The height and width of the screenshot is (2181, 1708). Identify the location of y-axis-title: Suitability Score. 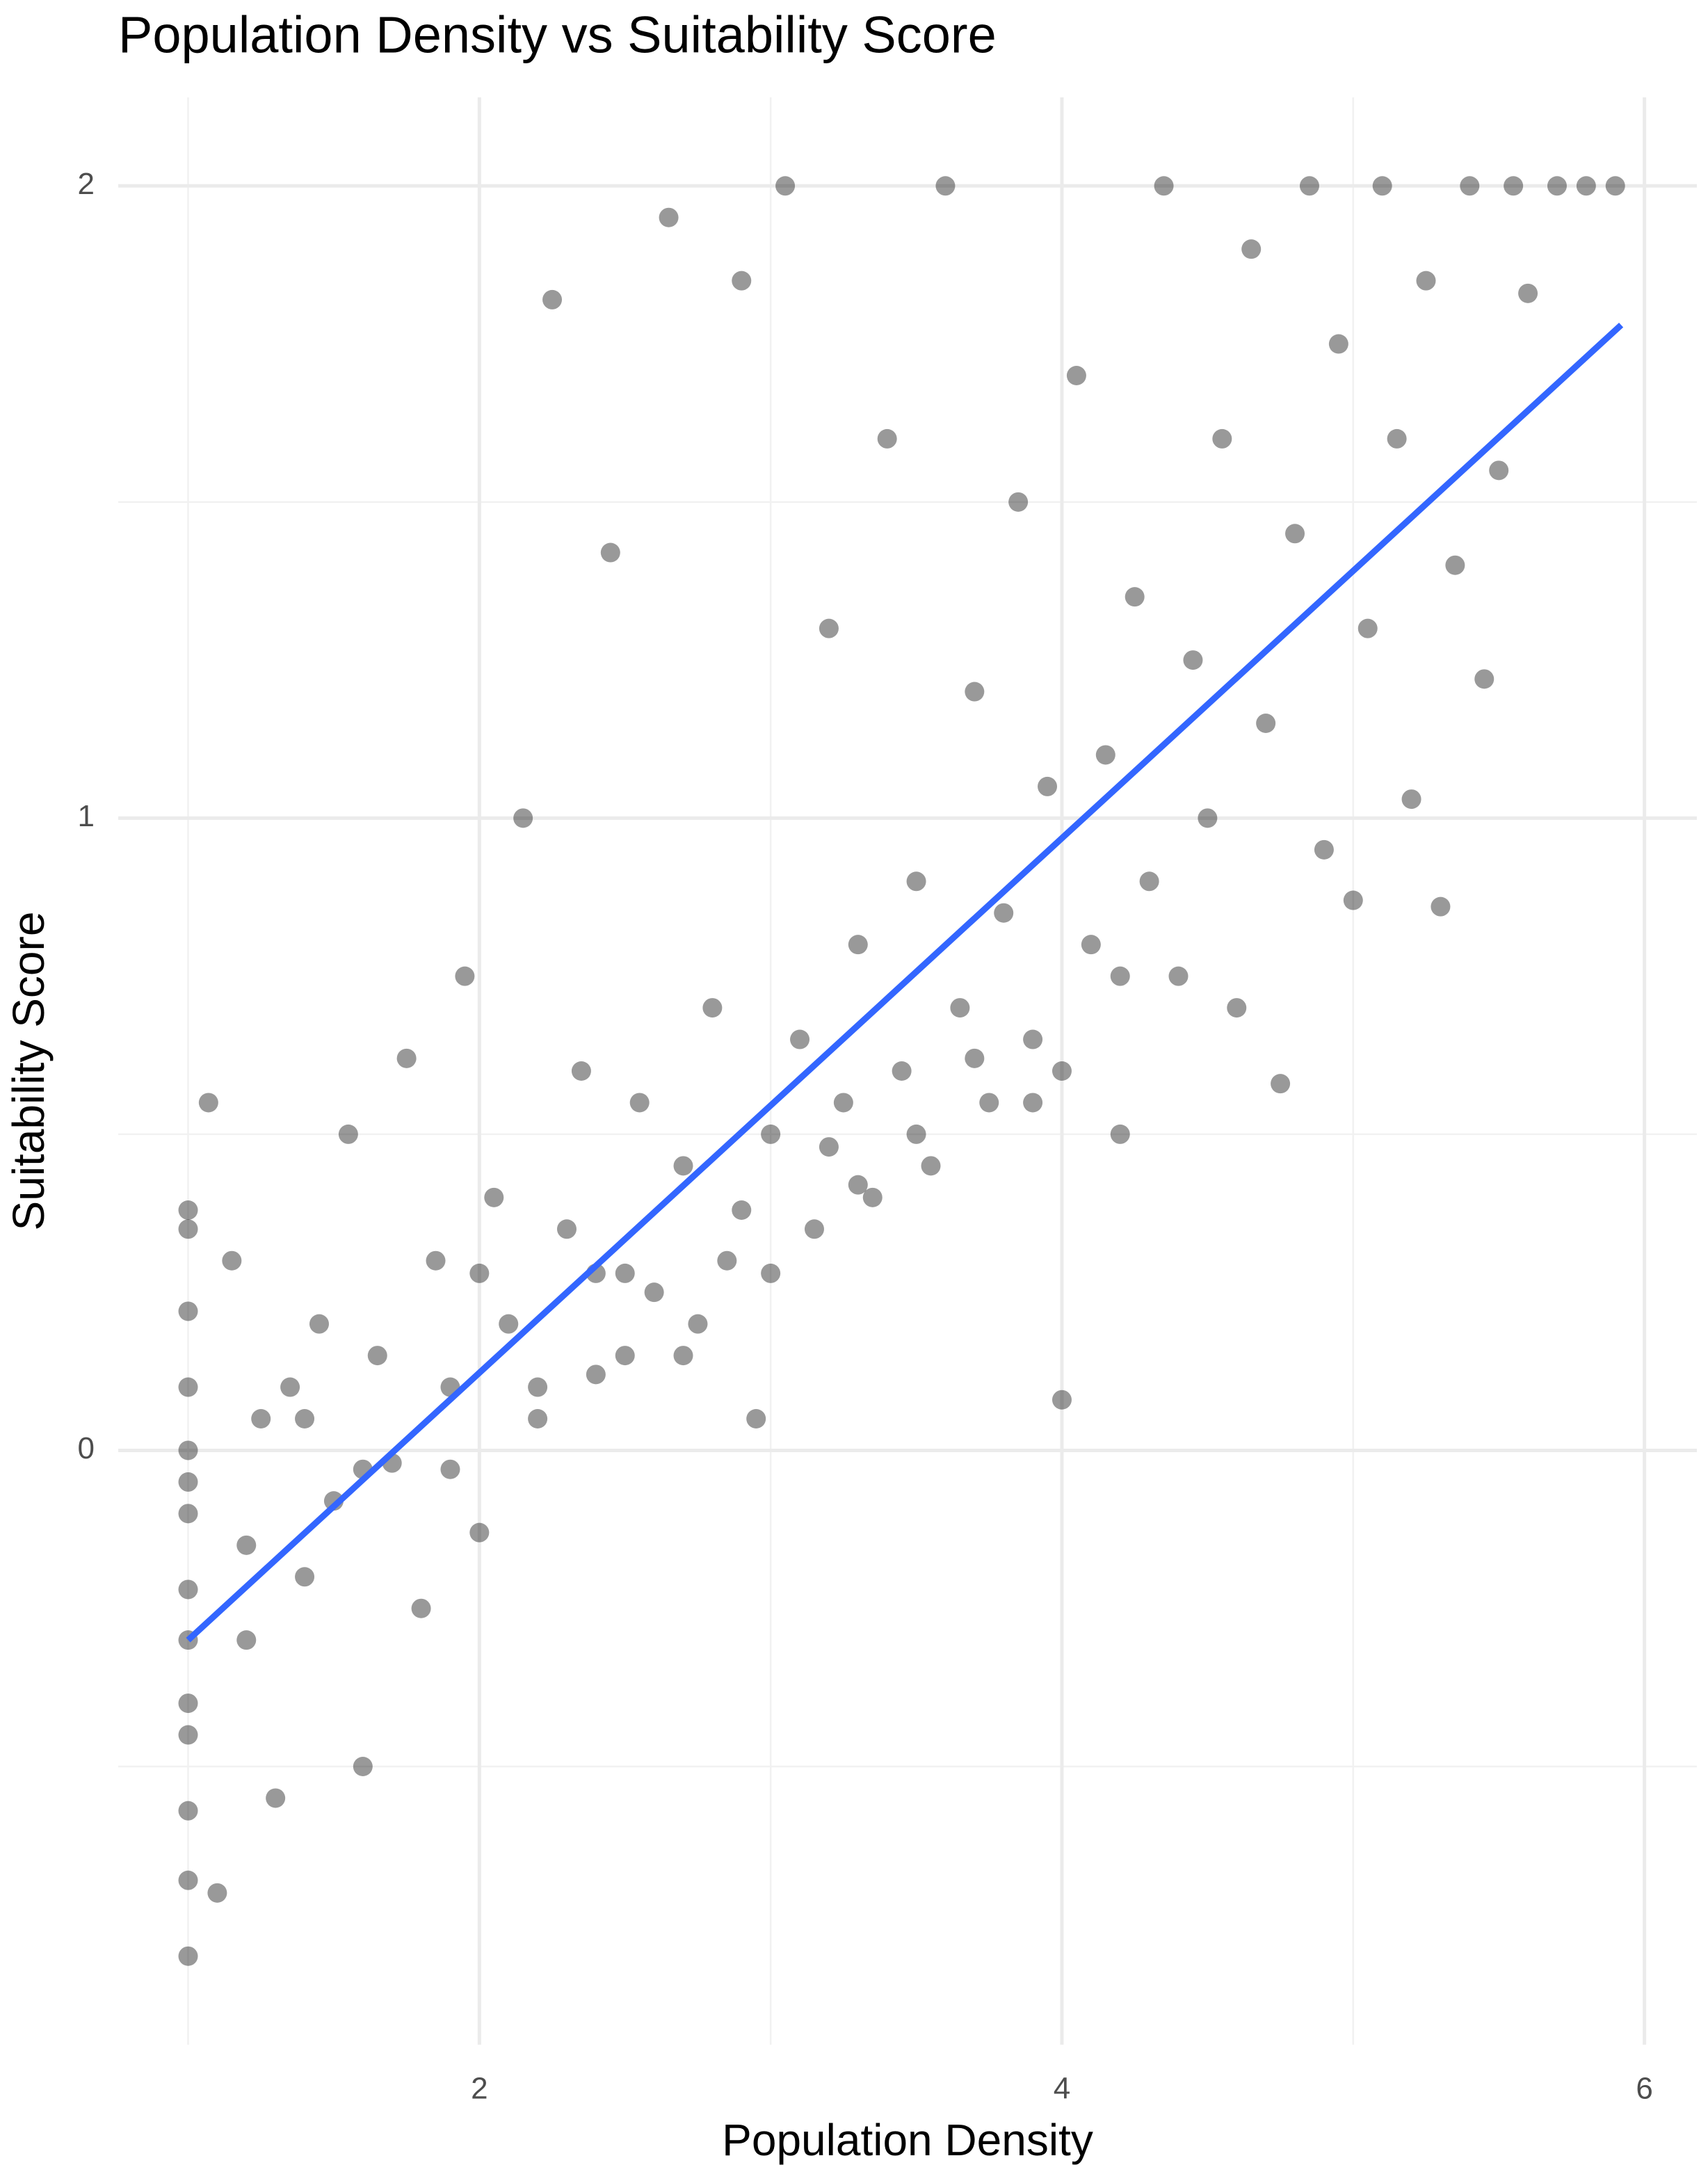
(28, 1071).